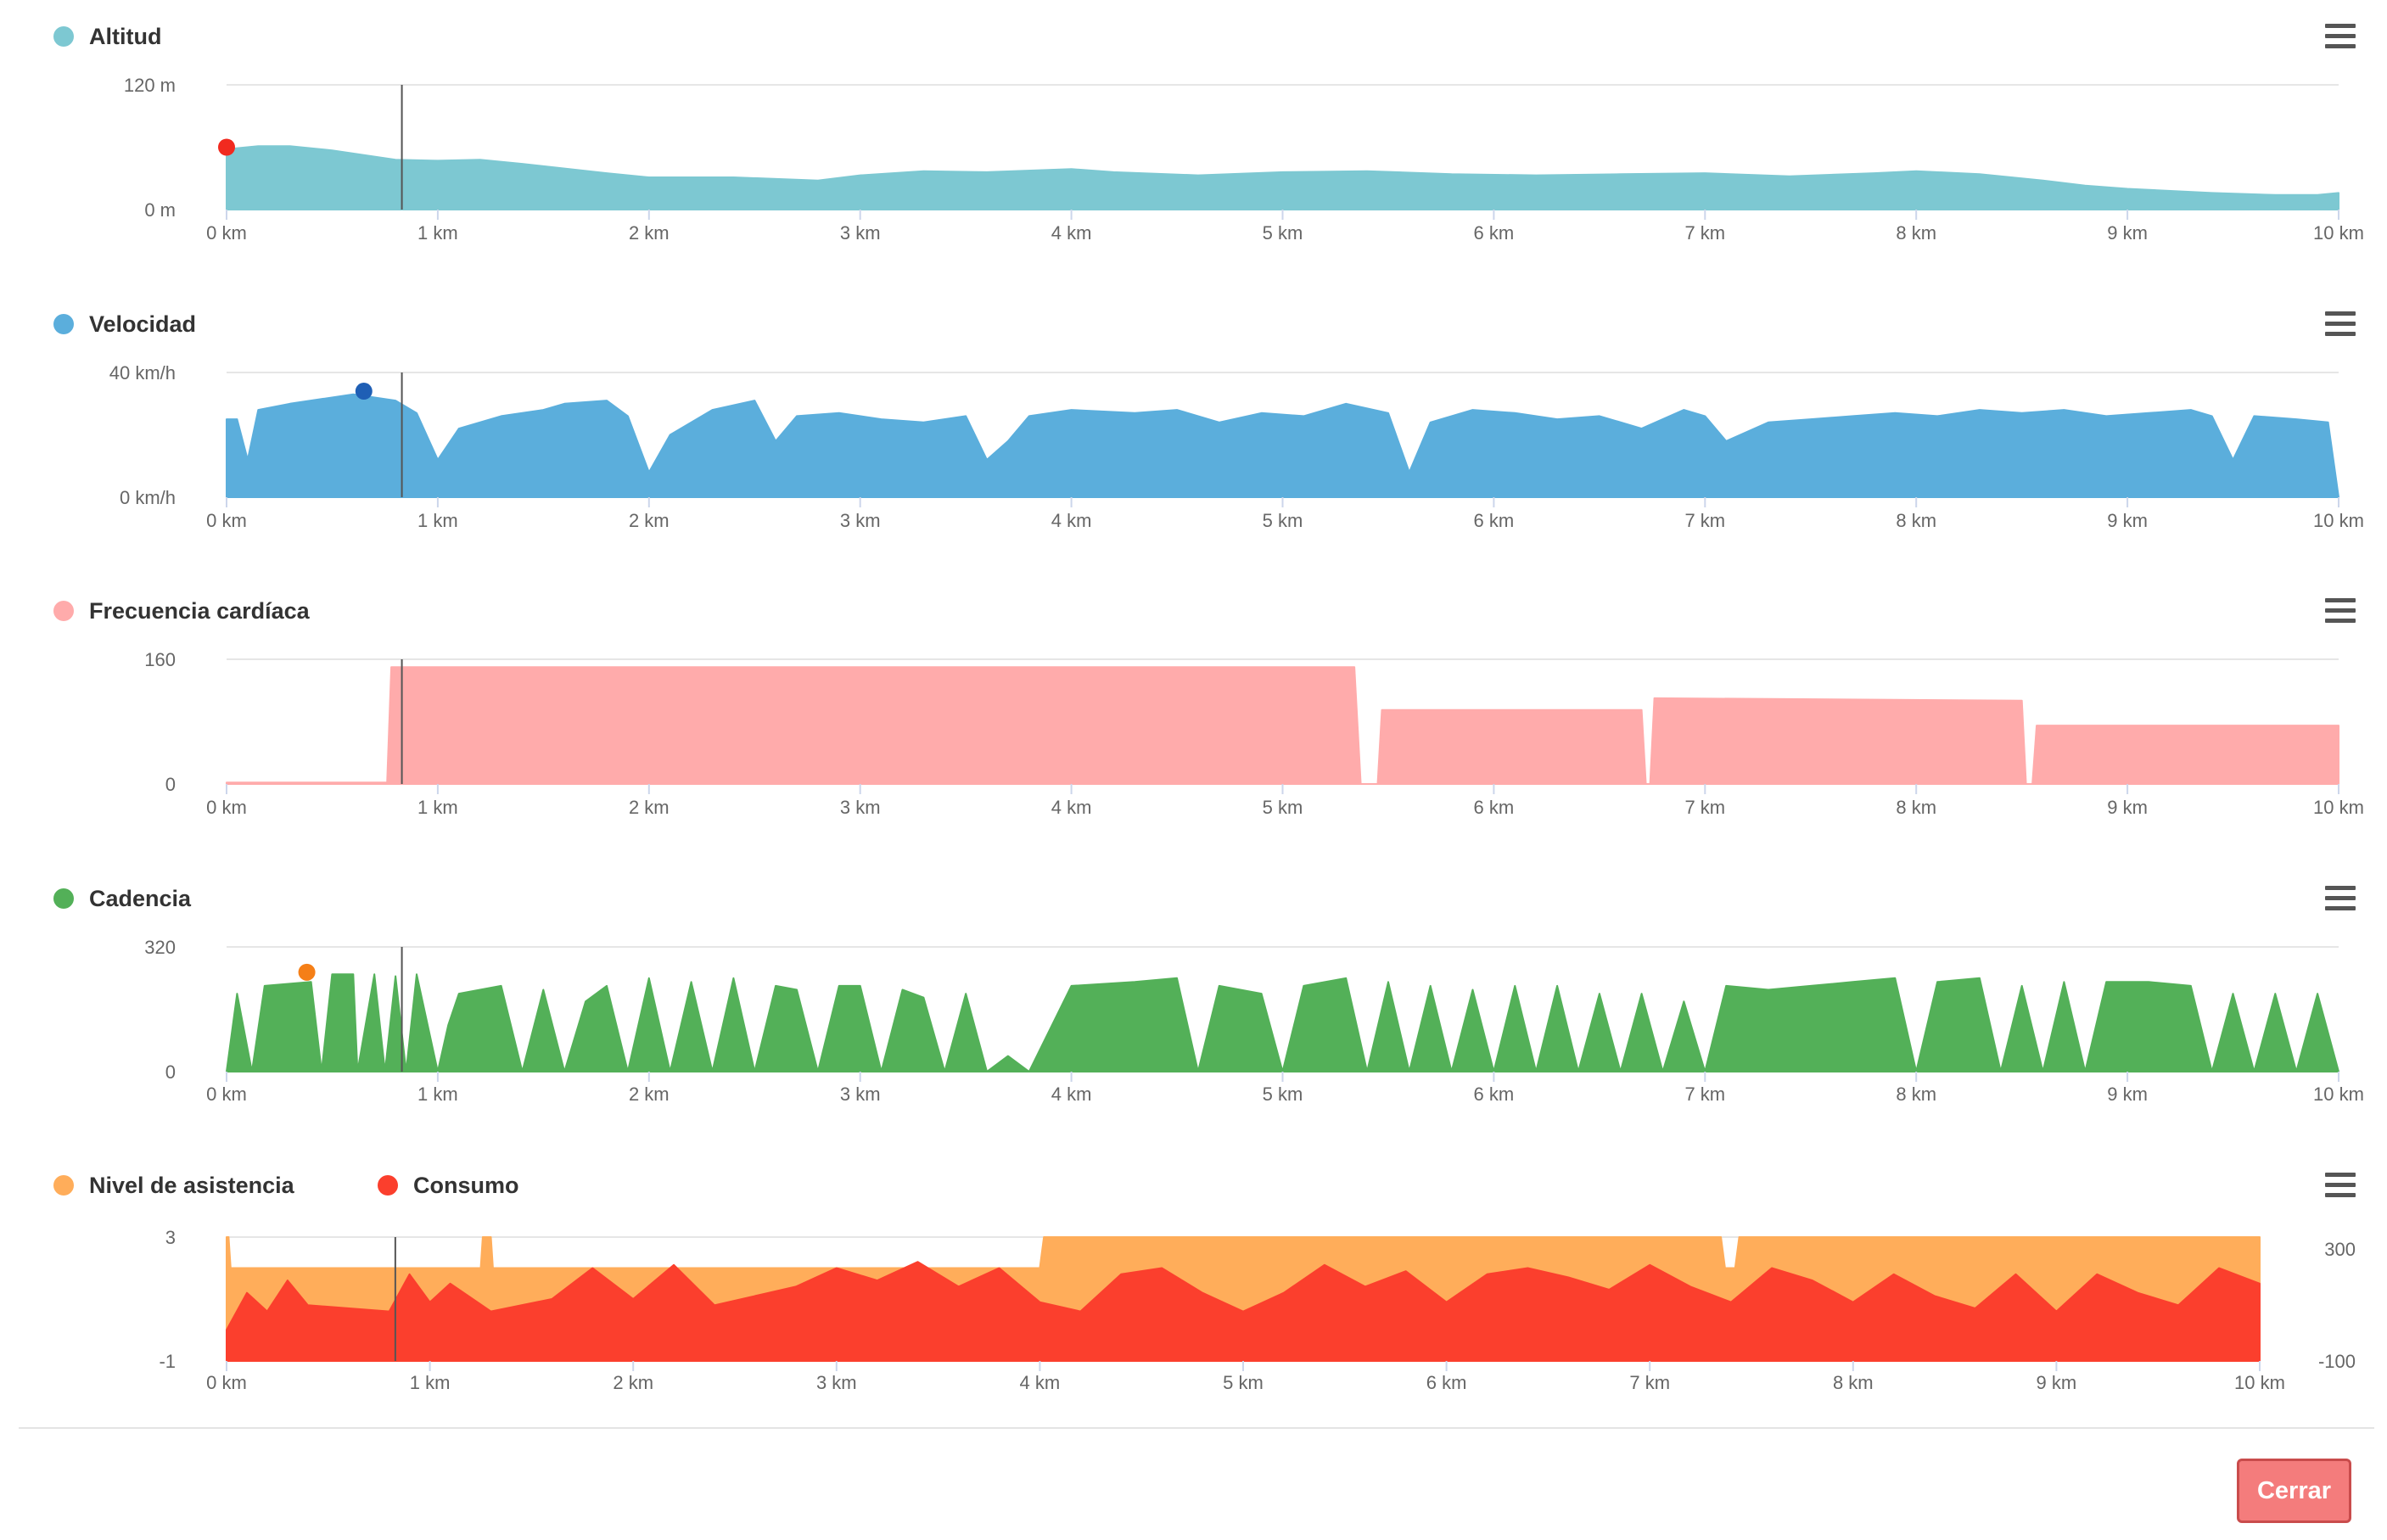 The image size is (2387, 1540). What do you see at coordinates (174, 1186) in the screenshot?
I see `legend-item-nivel-de-asistencia: Nivel de asistencia` at bounding box center [174, 1186].